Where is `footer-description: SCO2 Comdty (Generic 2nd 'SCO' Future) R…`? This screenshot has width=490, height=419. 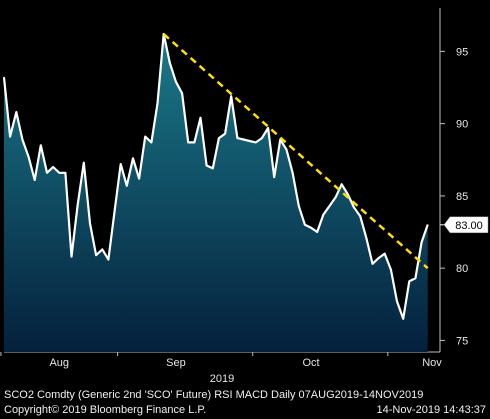
footer-description: SCO2 Comdty (Generic 2nd 'SCO' Future) R… is located at coordinates (214, 395).